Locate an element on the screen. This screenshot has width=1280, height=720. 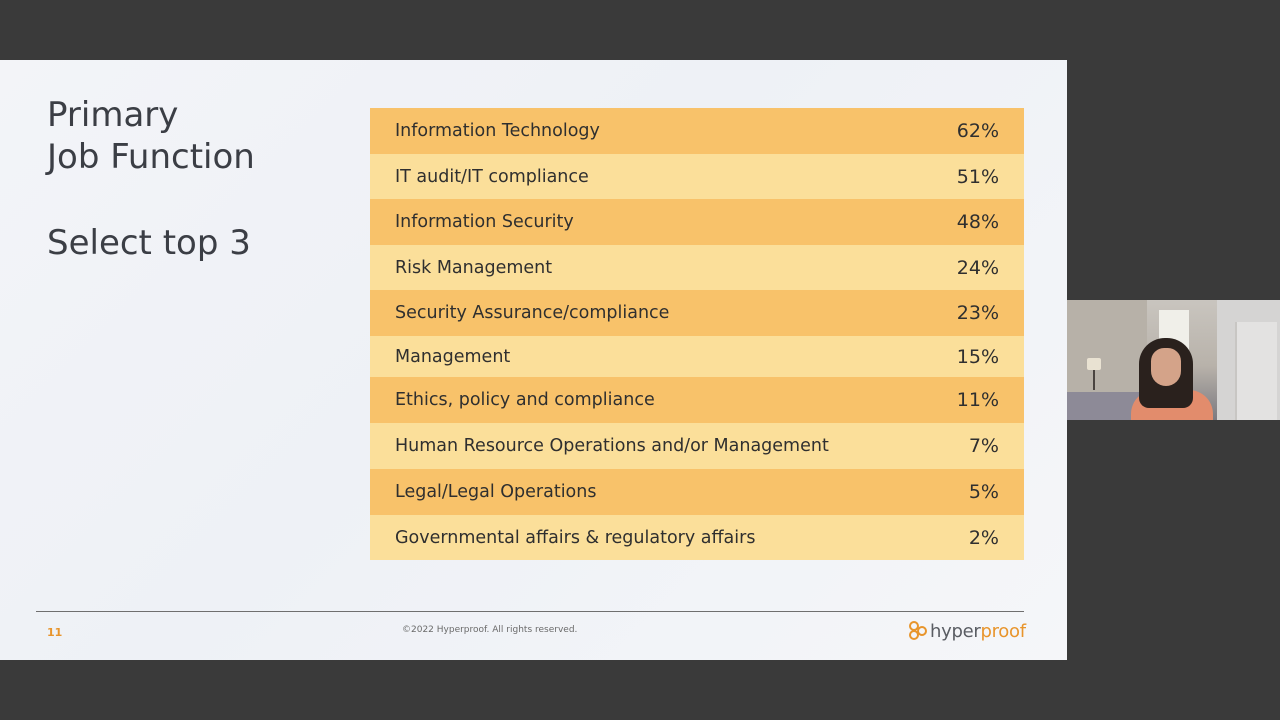
row-value: 2% is located at coordinates (983, 537).